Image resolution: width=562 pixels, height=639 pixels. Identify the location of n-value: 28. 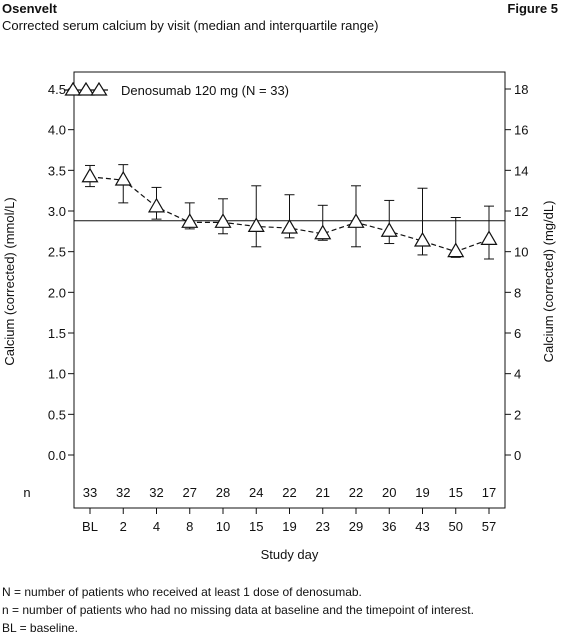
(223, 492).